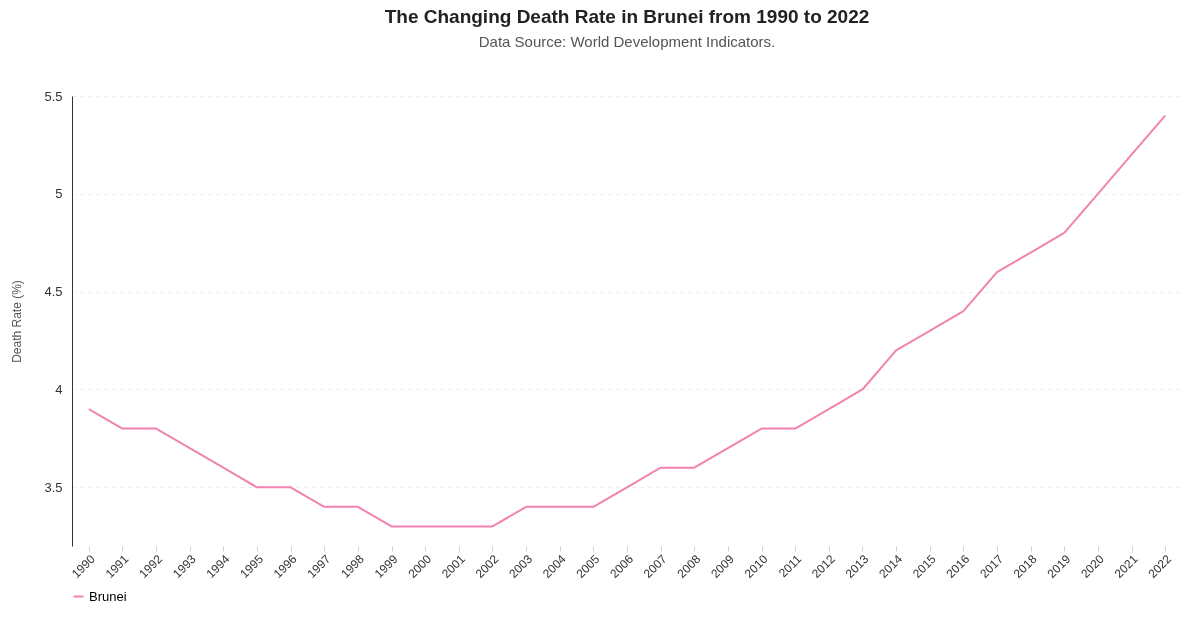 This screenshot has height=628, width=1200. What do you see at coordinates (59, 389) in the screenshot?
I see `y-tick-label: 4` at bounding box center [59, 389].